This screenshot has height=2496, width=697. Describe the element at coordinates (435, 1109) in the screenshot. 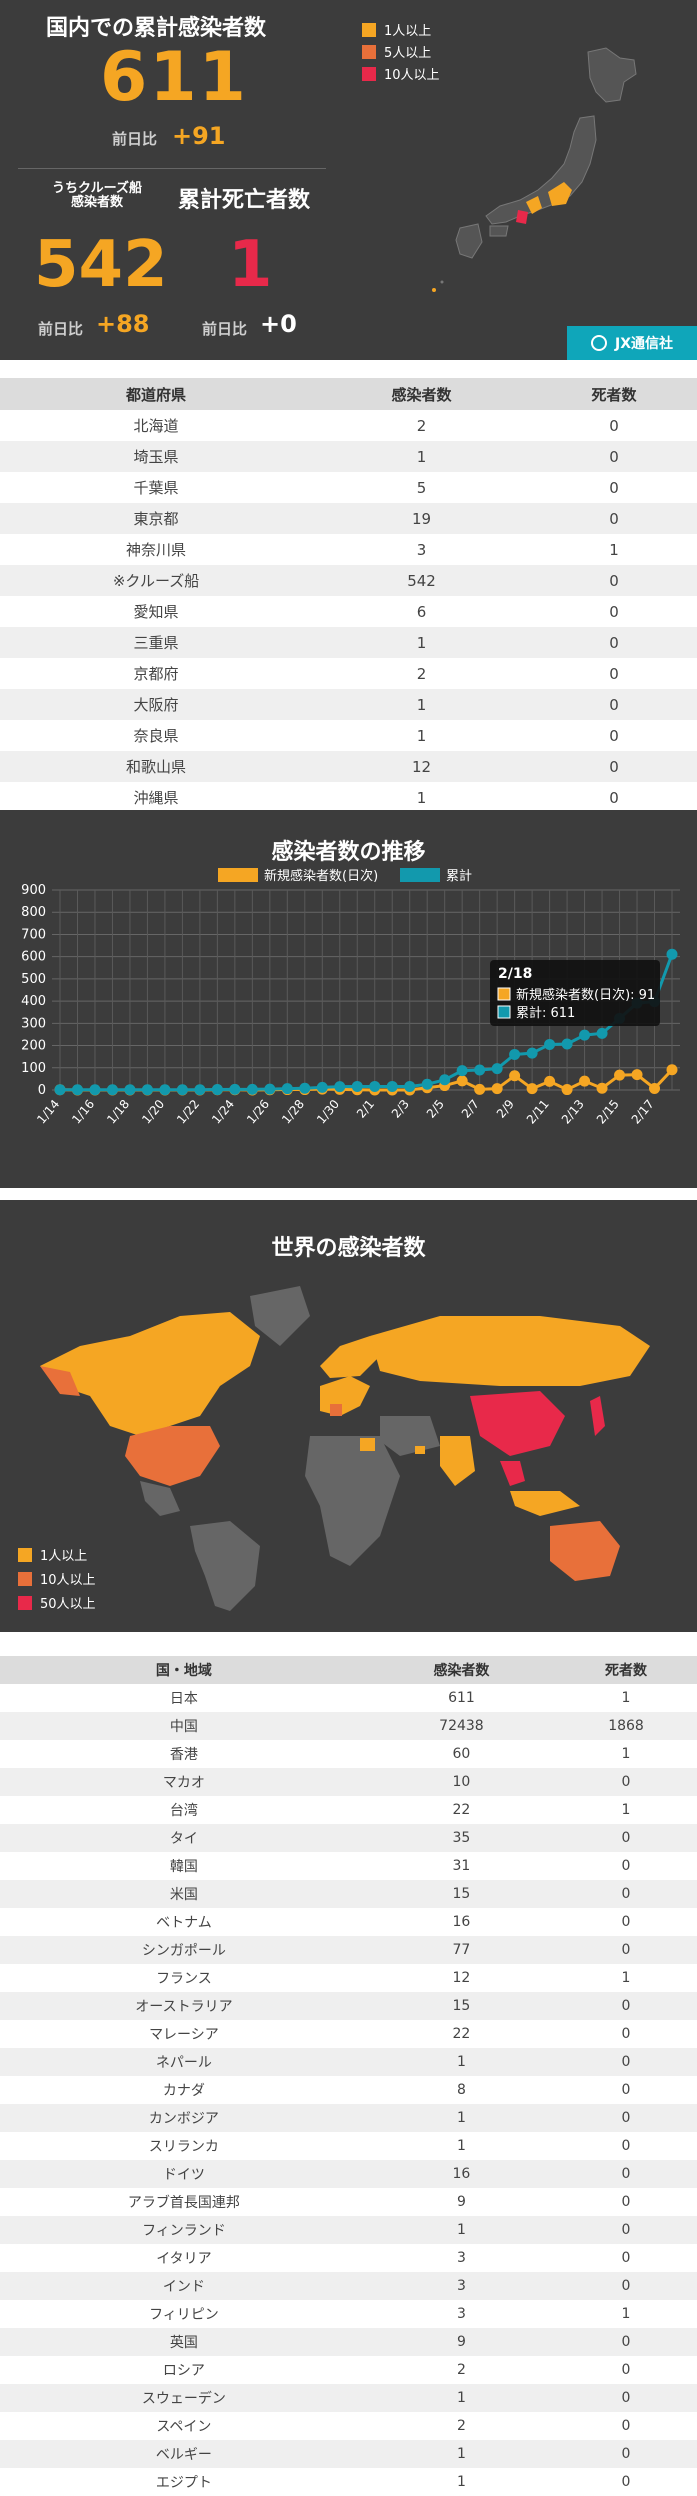

I see `x-tick-label: 2/5` at that location.